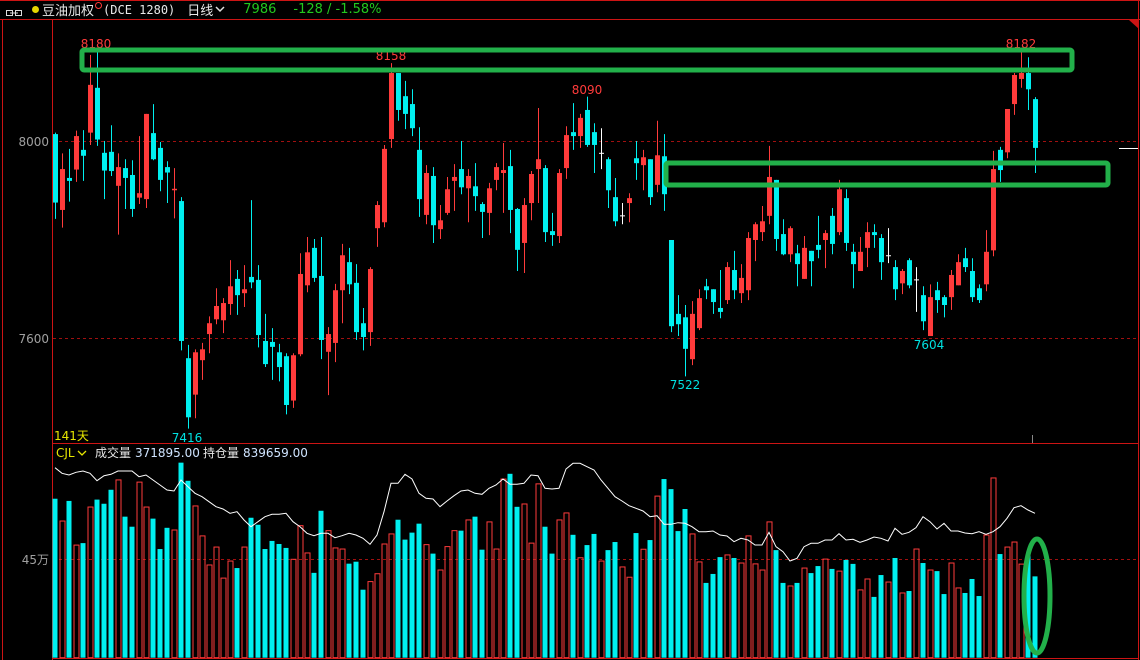 The width and height of the screenshot is (1140, 660). I want to click on indicator-selector: CJL, so click(71, 453).